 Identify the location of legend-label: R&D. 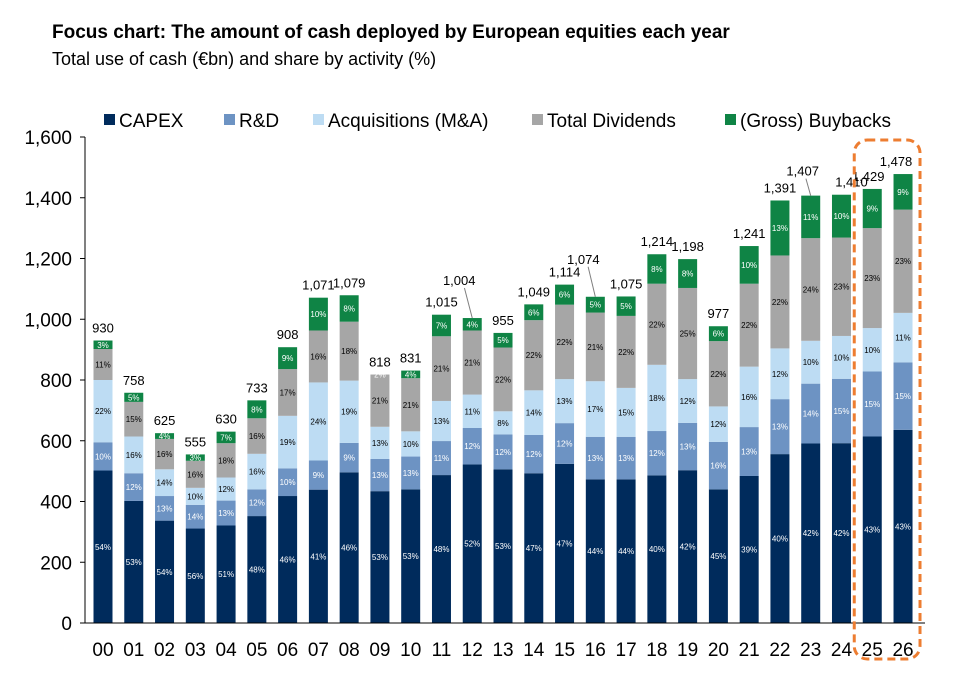
(259, 121).